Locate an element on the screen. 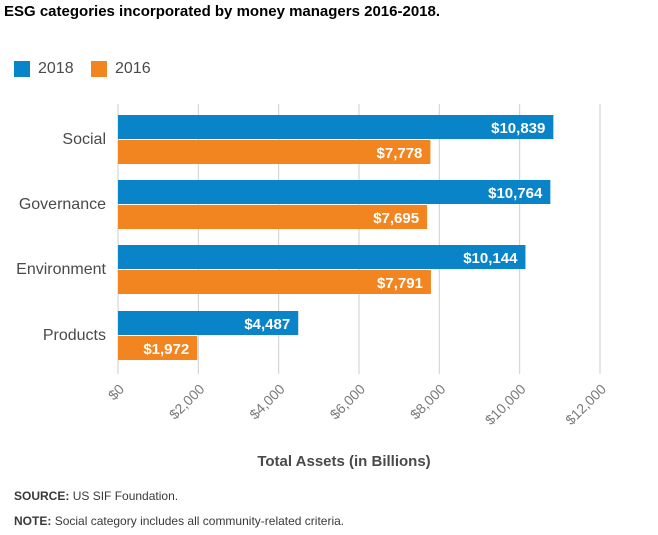 The image size is (658, 535). x-axis-title: Total Assets (in Billions) is located at coordinates (343, 461).